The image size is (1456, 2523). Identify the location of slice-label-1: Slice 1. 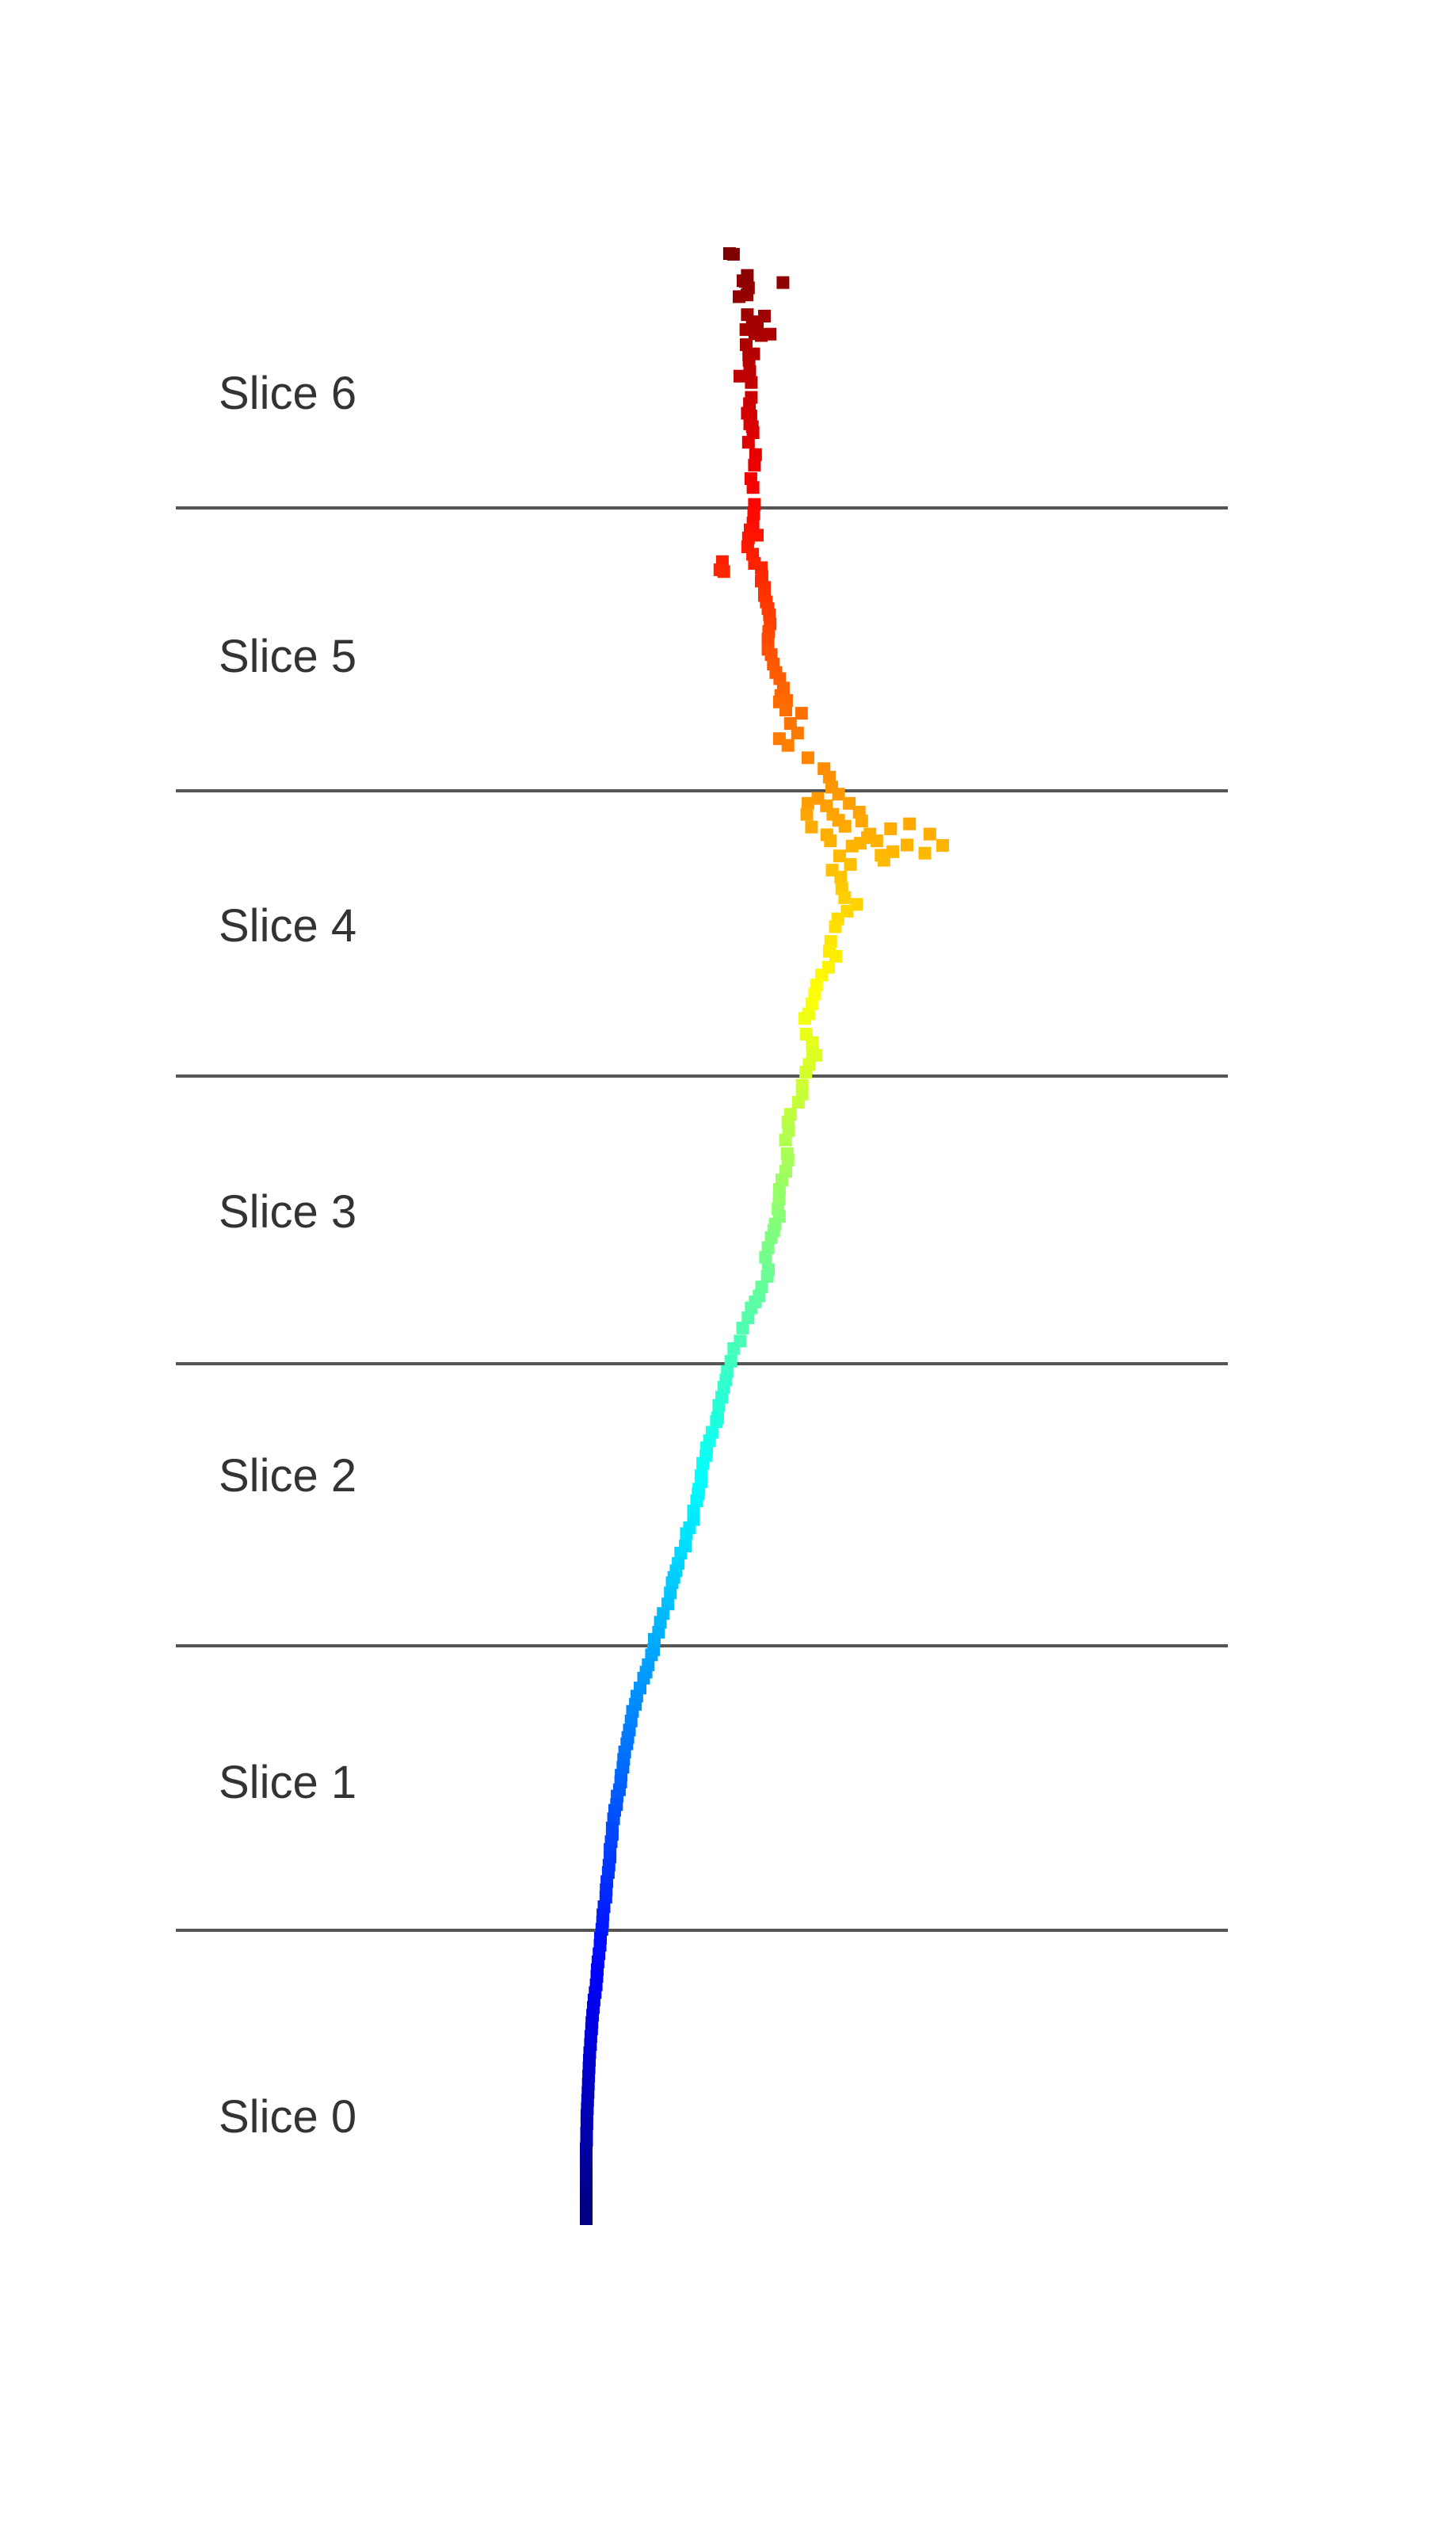
(287, 1782).